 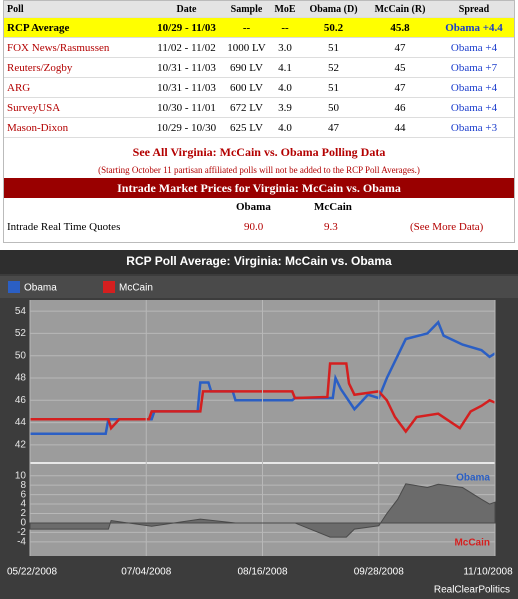 What do you see at coordinates (23, 504) in the screenshot?
I see `y-tick-label: 4` at bounding box center [23, 504].